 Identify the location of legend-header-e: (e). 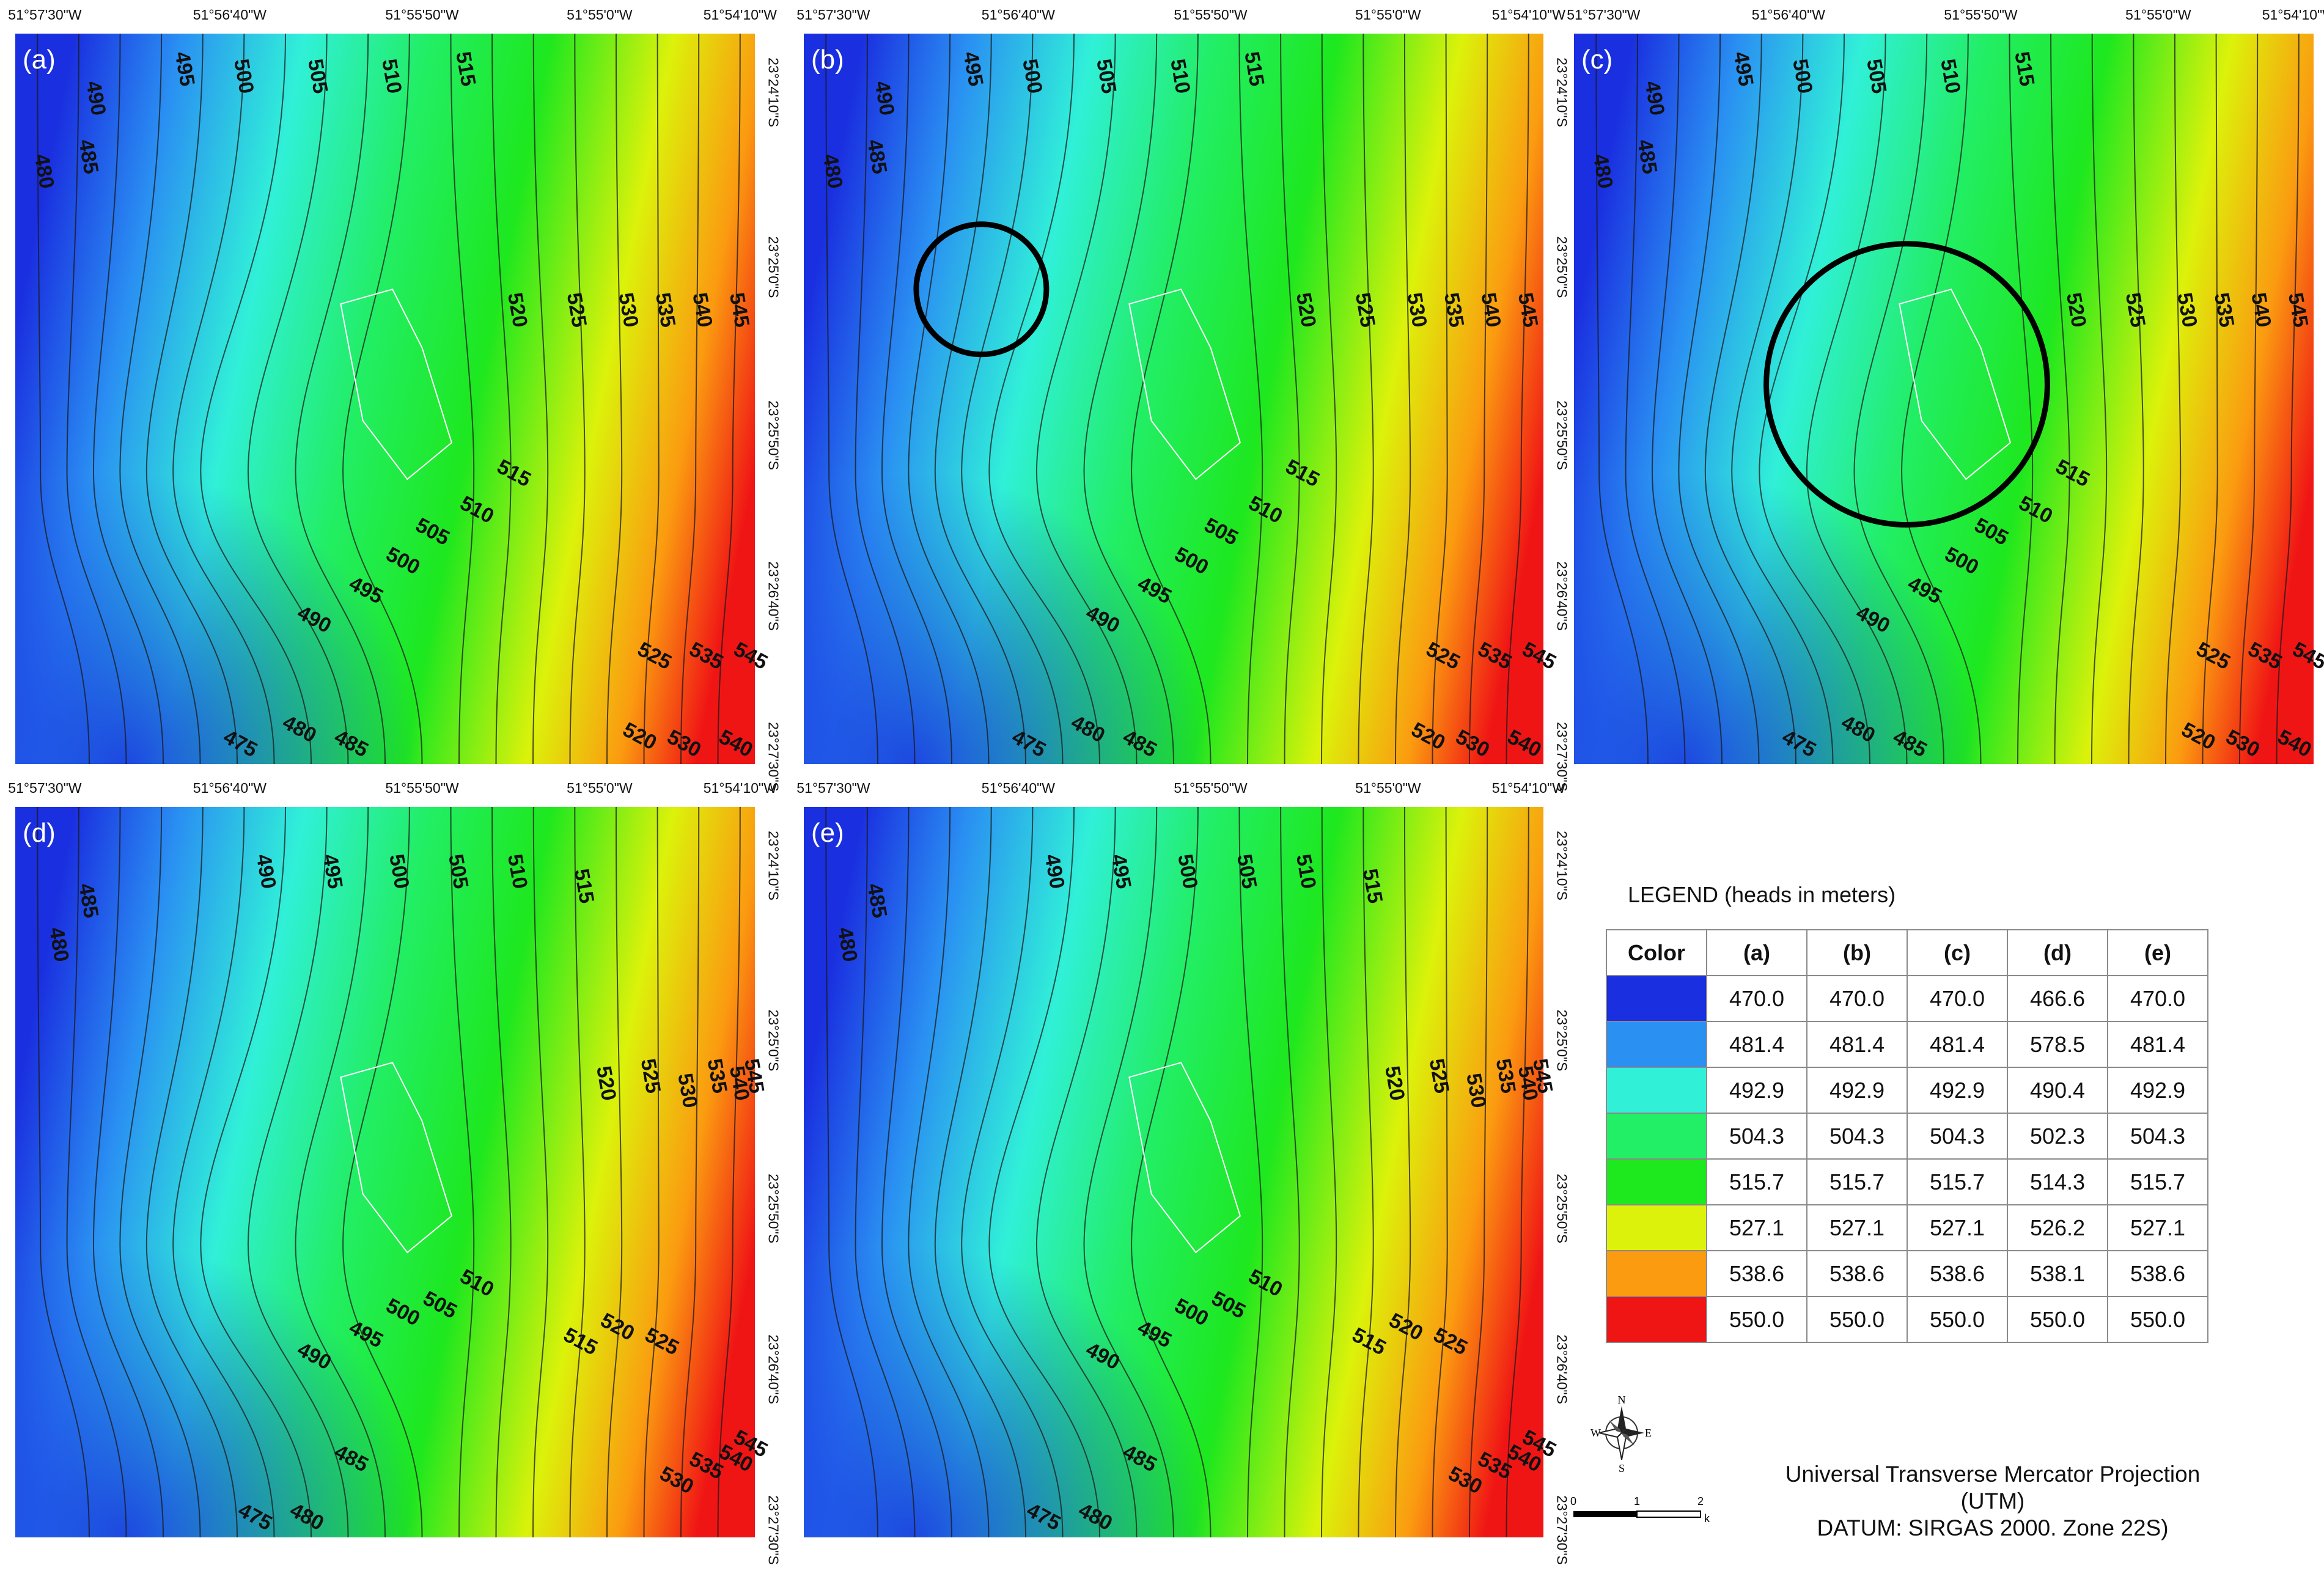
(2157, 953).